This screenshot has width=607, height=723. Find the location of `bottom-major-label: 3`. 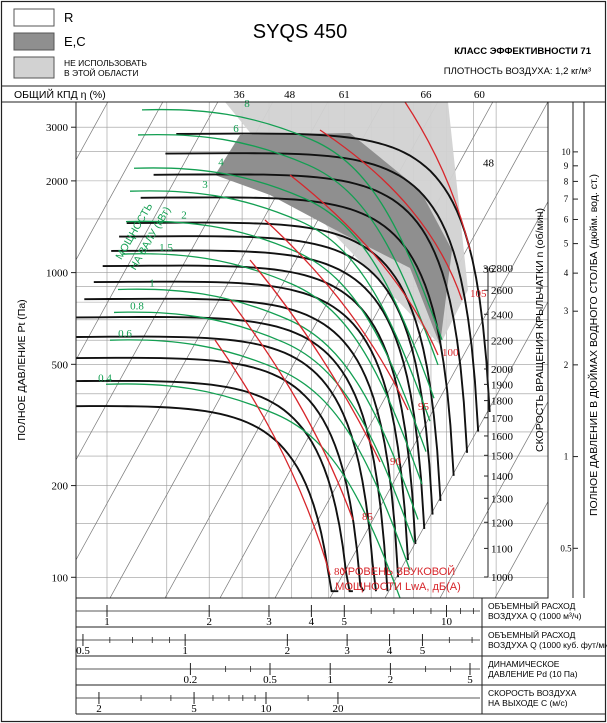

bottom-major-label: 3 is located at coordinates (347, 651).